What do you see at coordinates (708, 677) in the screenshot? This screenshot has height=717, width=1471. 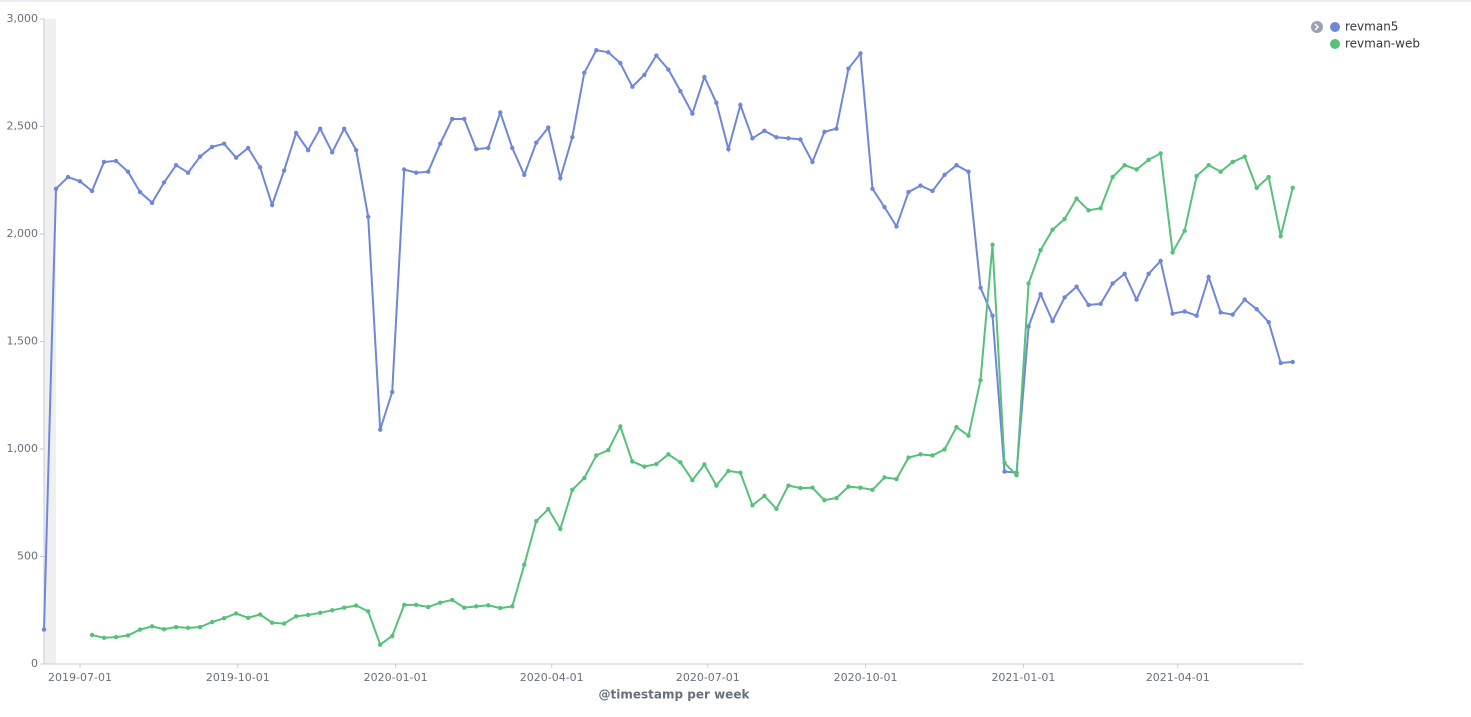 I see `x-tick-label: 2020-07-01` at bounding box center [708, 677].